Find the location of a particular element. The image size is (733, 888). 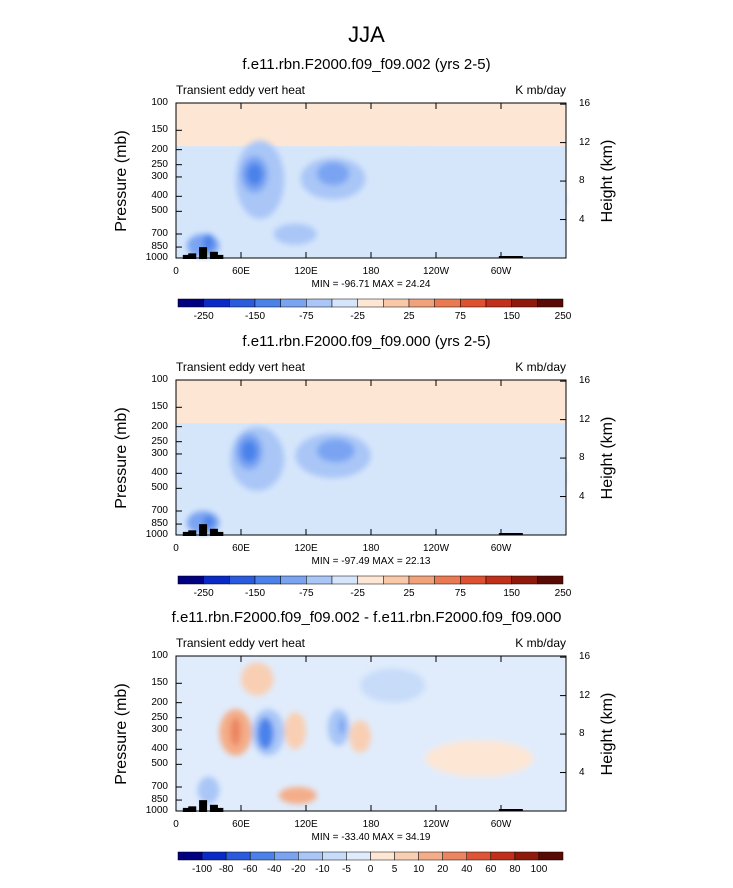

chart-3-colorbar-label: -60 is located at coordinates (250, 869).